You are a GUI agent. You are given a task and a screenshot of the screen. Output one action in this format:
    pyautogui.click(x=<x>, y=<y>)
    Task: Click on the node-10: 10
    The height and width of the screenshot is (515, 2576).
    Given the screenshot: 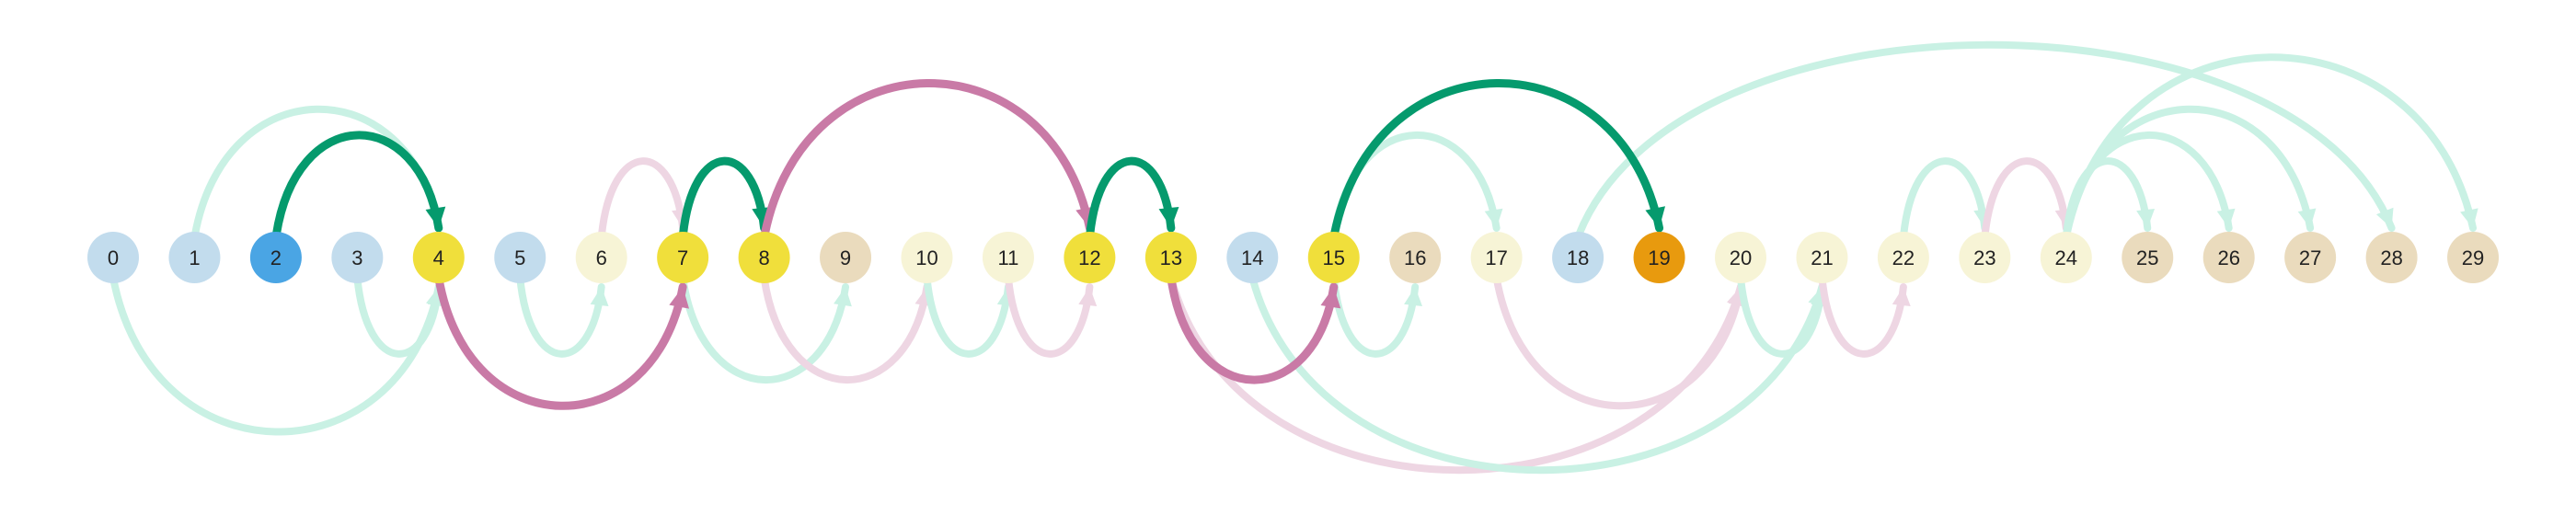 What is the action you would take?
    pyautogui.click(x=927, y=257)
    